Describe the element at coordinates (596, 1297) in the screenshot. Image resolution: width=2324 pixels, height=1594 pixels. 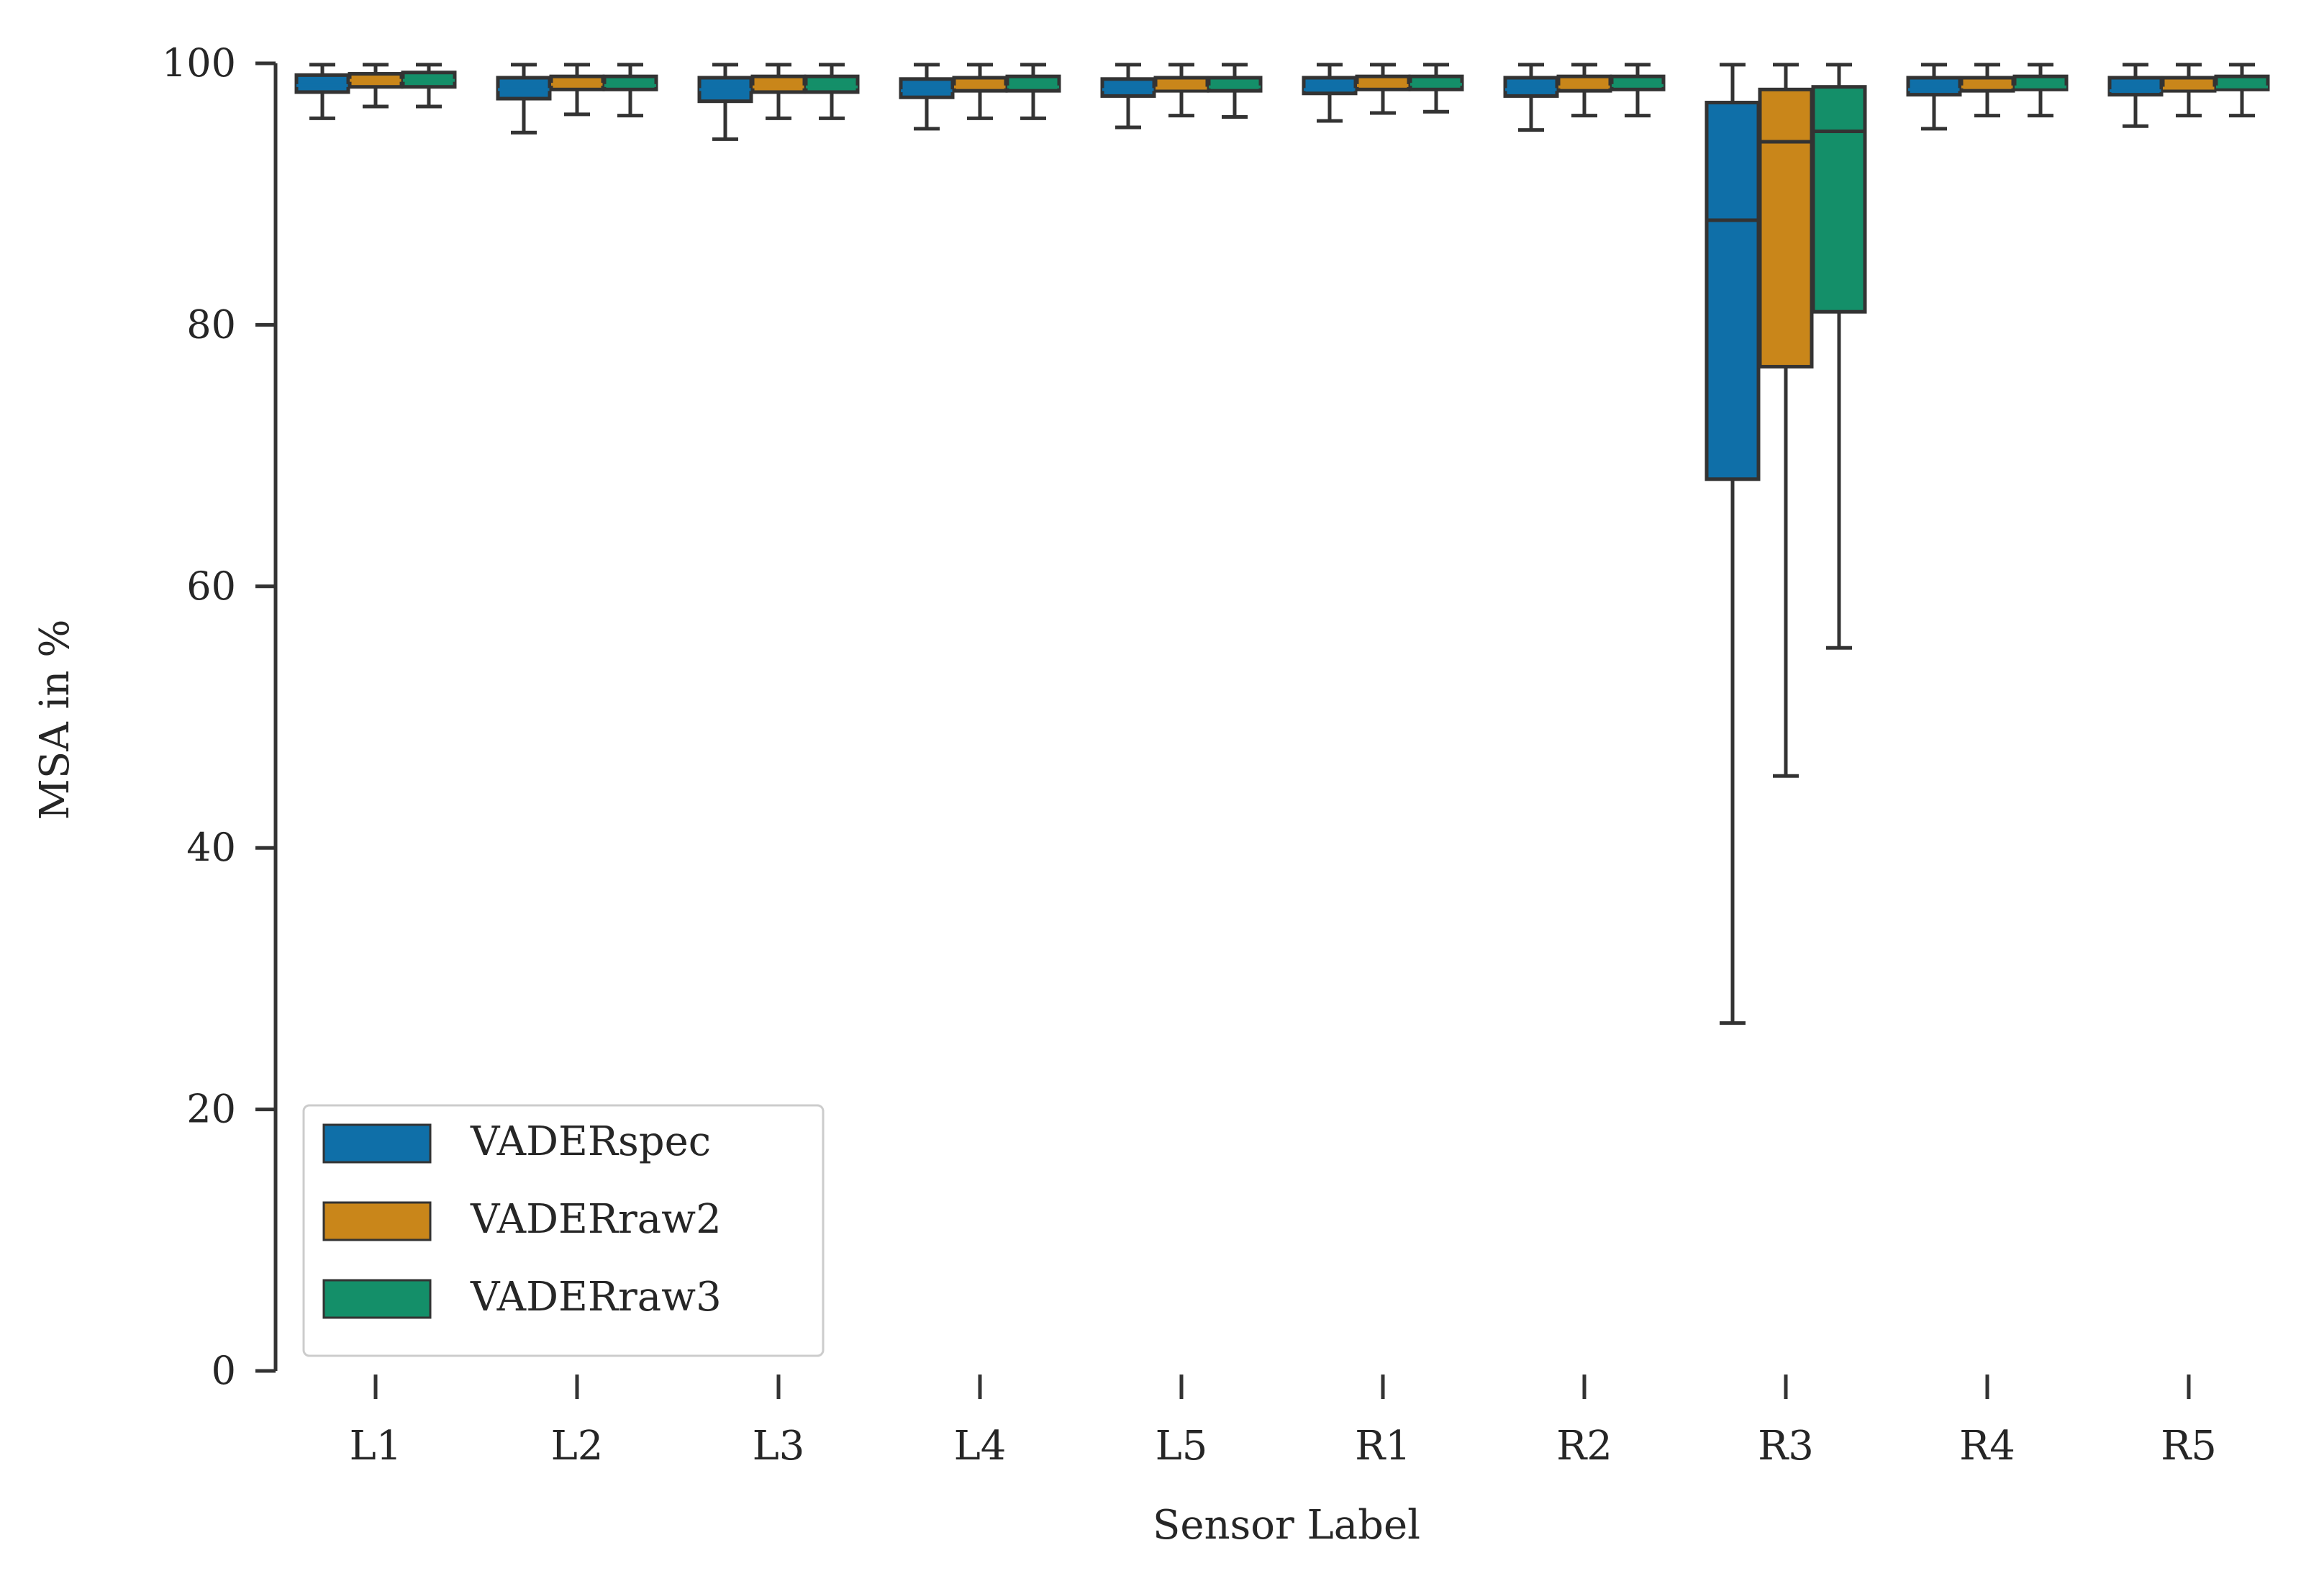
I see `legend-label: VADERraw3` at that location.